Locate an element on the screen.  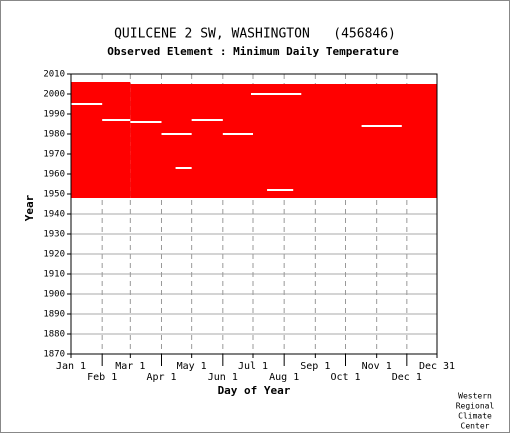
x-axis-label: Day of Year is located at coordinates (254, 390).